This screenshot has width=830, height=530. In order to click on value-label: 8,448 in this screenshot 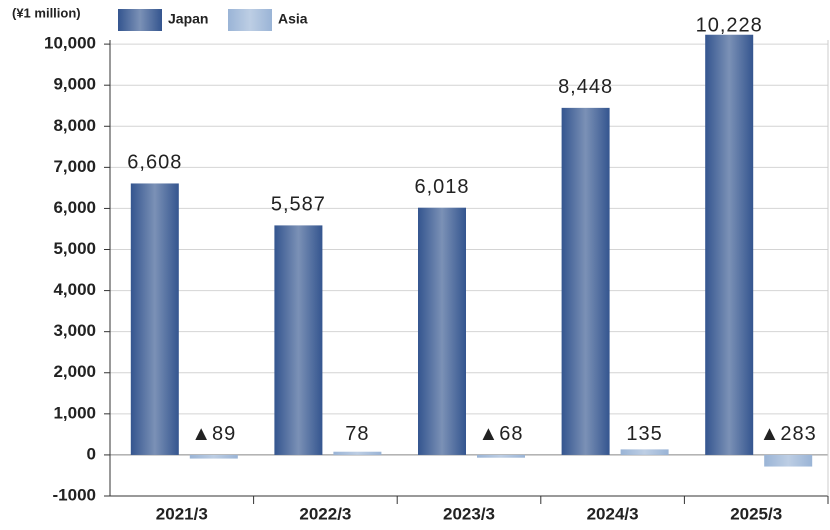, I will do `click(585, 87)`.